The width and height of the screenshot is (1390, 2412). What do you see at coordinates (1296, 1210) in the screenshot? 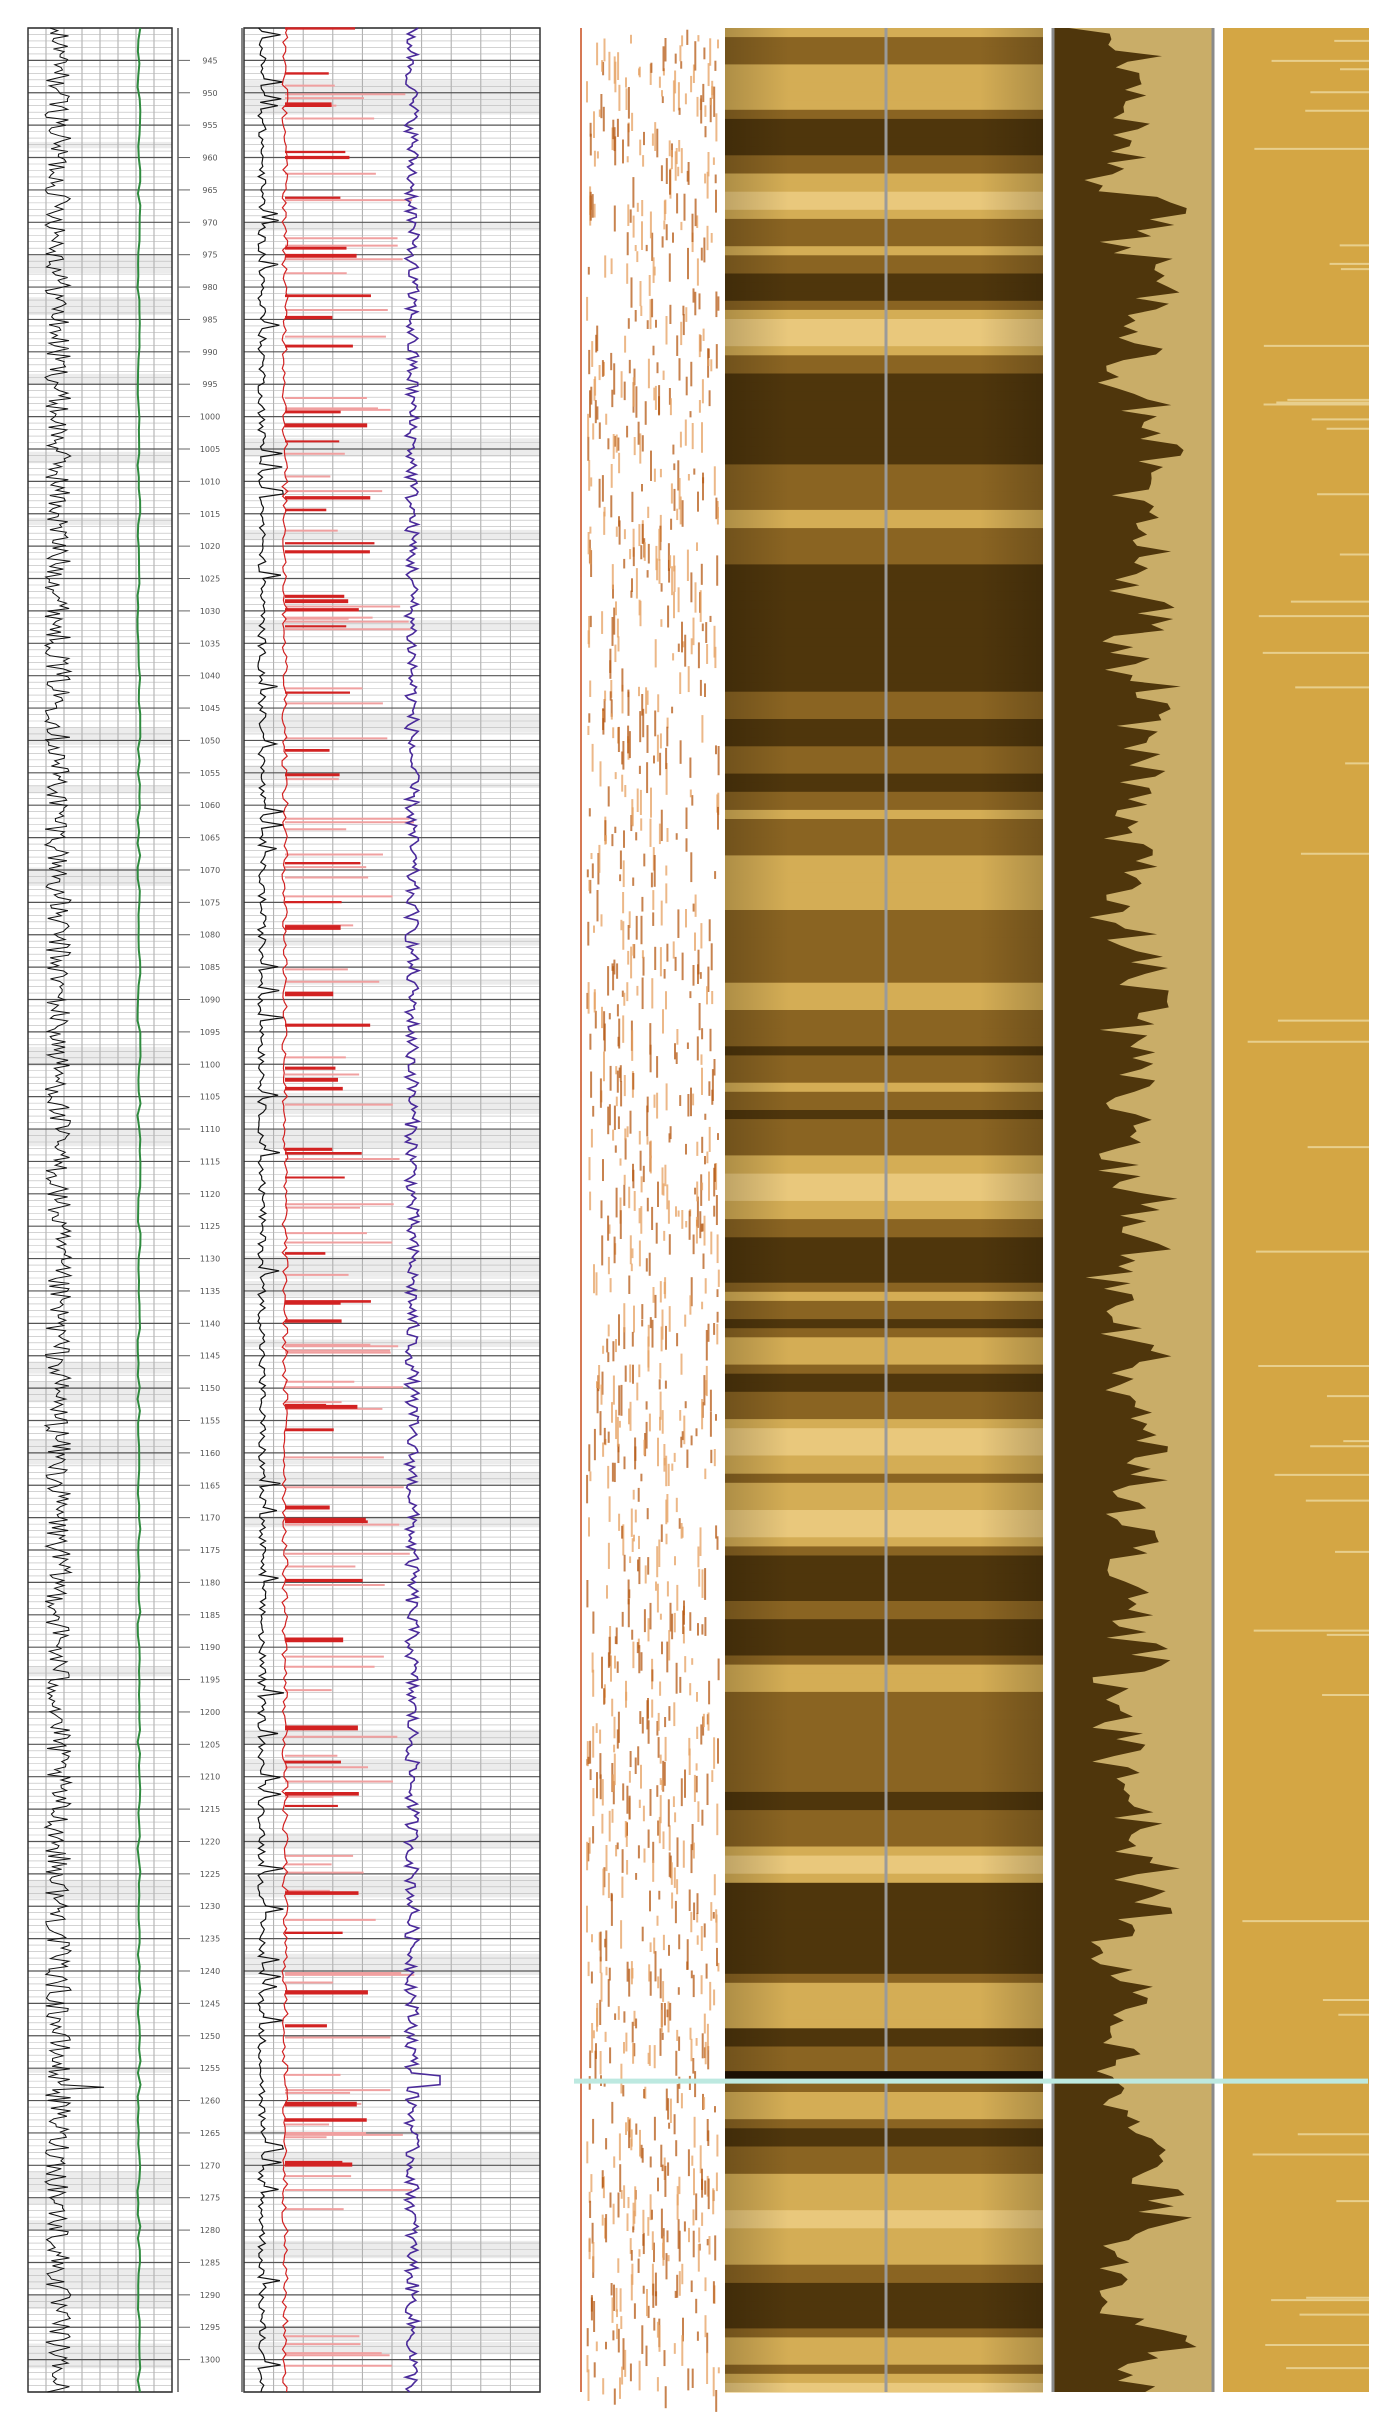
I see `track-6-bg` at bounding box center [1296, 1210].